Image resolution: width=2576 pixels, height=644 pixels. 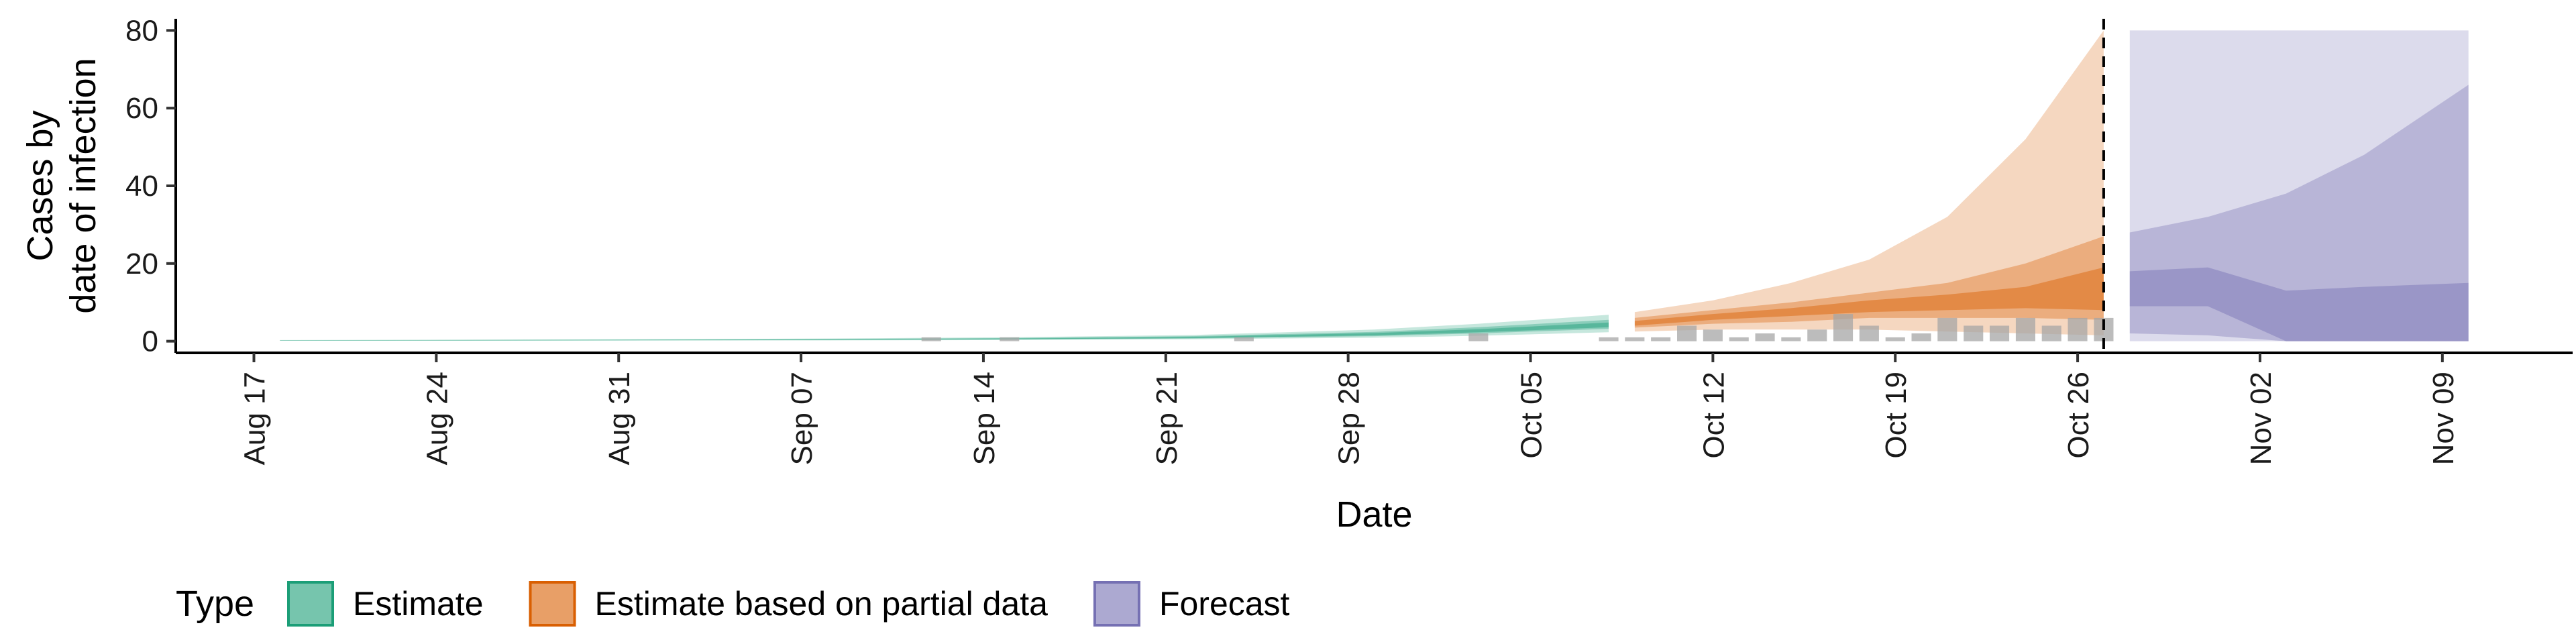 I want to click on y-tick-label: 20, so click(x=141, y=264).